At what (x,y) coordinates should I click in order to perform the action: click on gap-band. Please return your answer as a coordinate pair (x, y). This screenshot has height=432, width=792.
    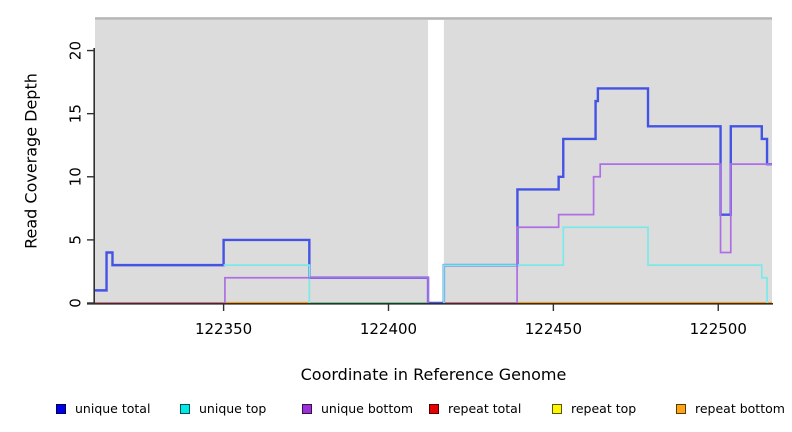
    Looking at the image, I should click on (436, 161).